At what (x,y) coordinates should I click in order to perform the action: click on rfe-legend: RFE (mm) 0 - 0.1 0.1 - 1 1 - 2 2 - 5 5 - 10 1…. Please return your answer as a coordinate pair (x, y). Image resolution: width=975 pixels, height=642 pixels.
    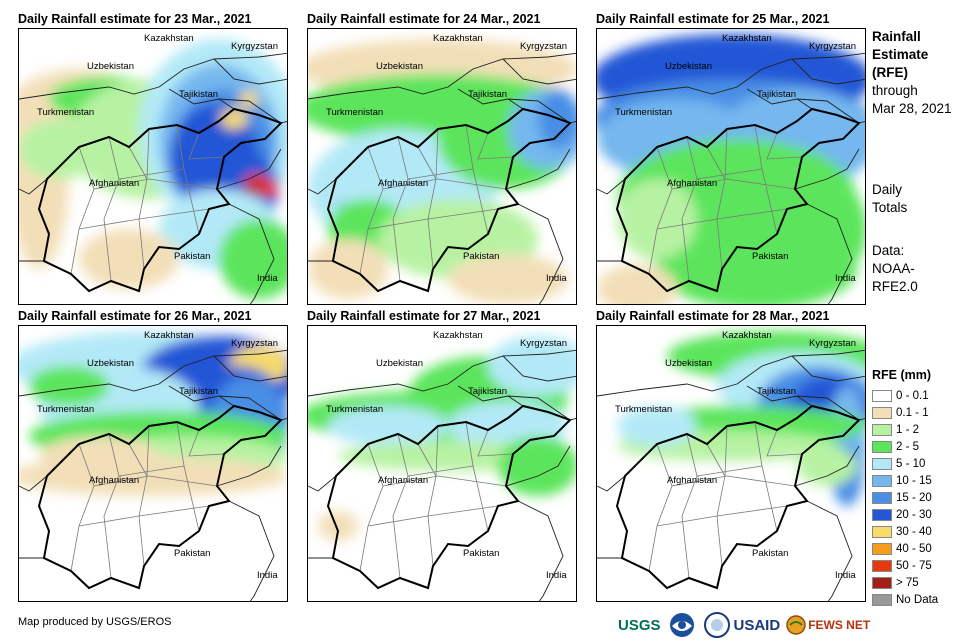
    Looking at the image, I should click on (905, 488).